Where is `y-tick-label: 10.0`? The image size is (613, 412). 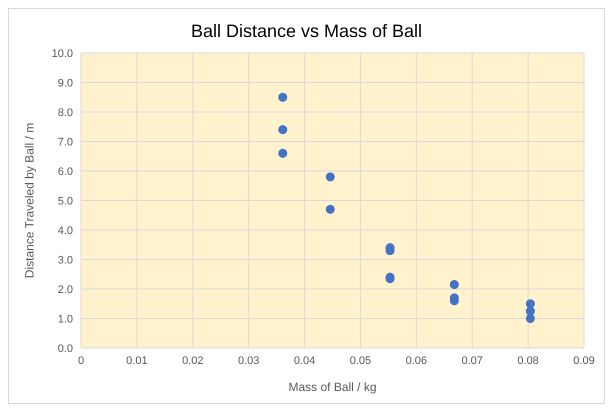
y-tick-label: 10.0 is located at coordinates (62, 54).